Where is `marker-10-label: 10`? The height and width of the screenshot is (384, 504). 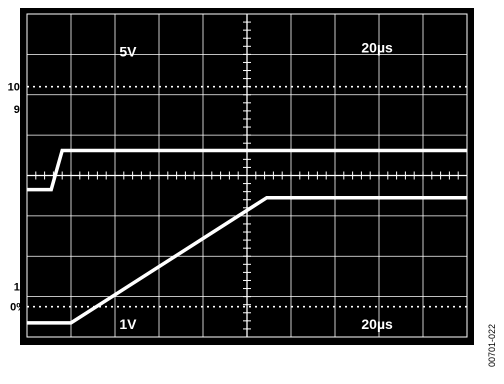
marker-10-label: 10 is located at coordinates (20, 288).